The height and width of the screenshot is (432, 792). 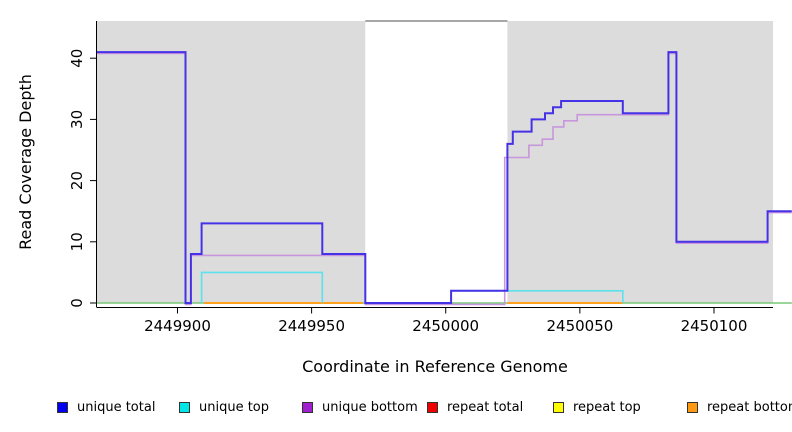 What do you see at coordinates (607, 407) in the screenshot?
I see `legend-label: repeat top` at bounding box center [607, 407].